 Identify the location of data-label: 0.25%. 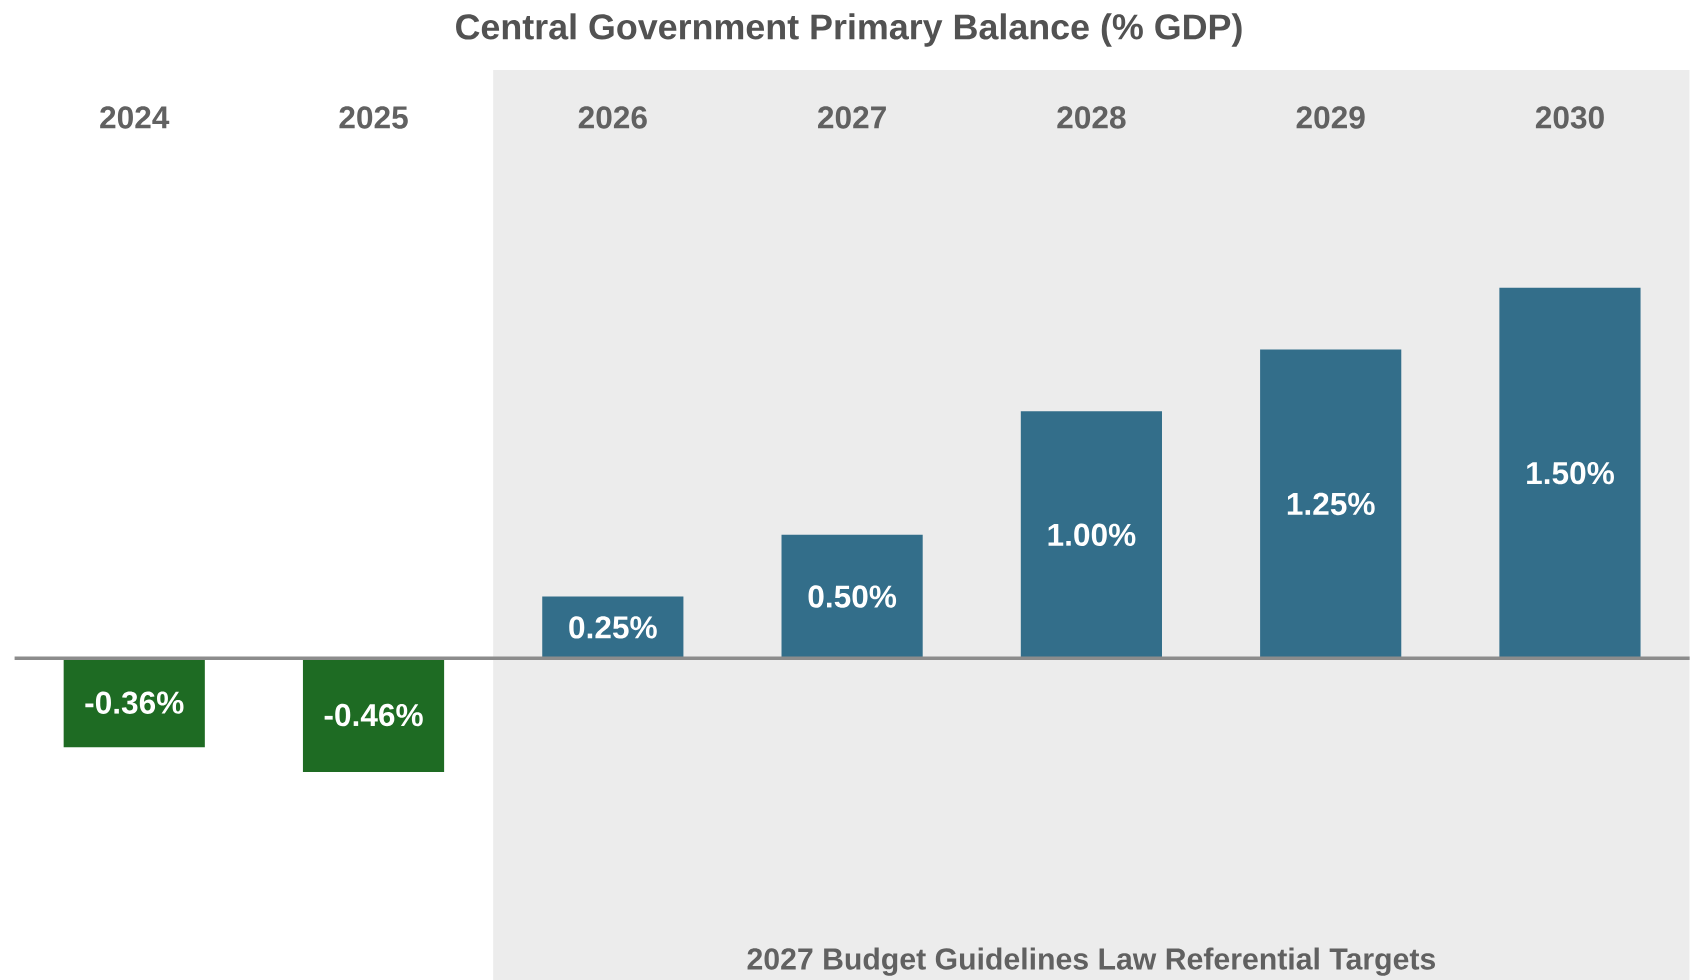
(613, 627).